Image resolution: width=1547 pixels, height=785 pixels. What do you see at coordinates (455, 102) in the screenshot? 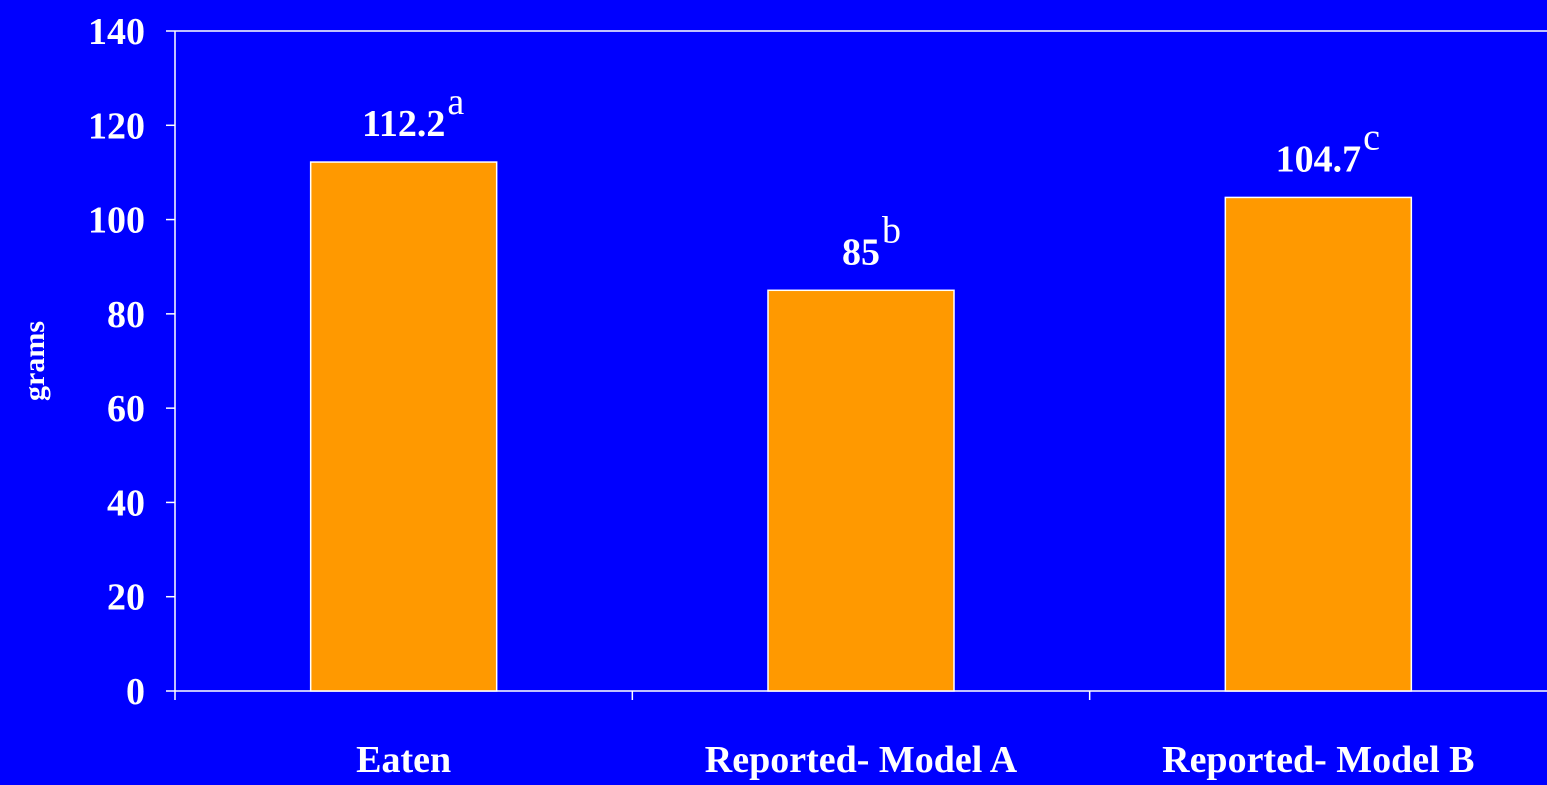
I see `significance-letter: a` at bounding box center [455, 102].